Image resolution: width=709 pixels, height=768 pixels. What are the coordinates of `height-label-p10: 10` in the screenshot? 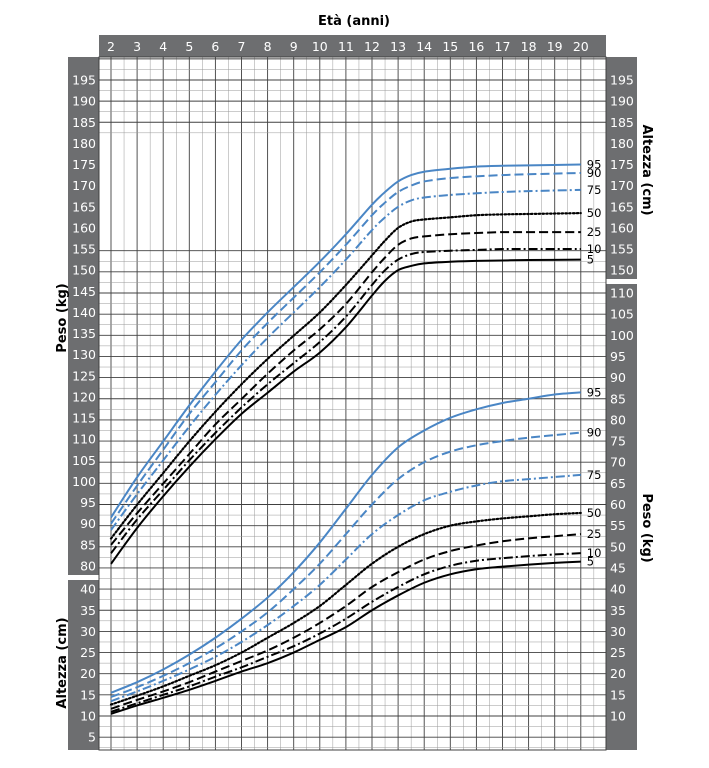 It's located at (594, 249).